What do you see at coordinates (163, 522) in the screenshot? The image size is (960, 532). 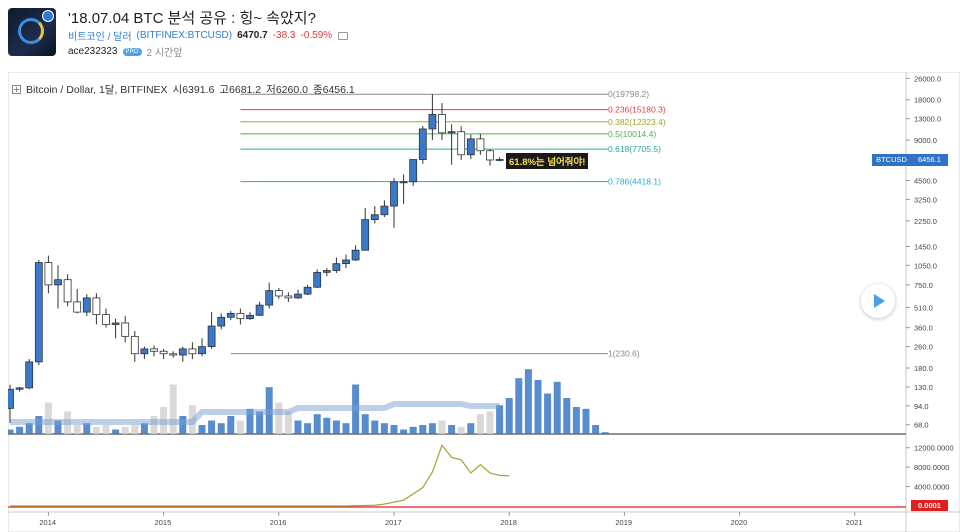 I see `x-tick-label: 2015` at bounding box center [163, 522].